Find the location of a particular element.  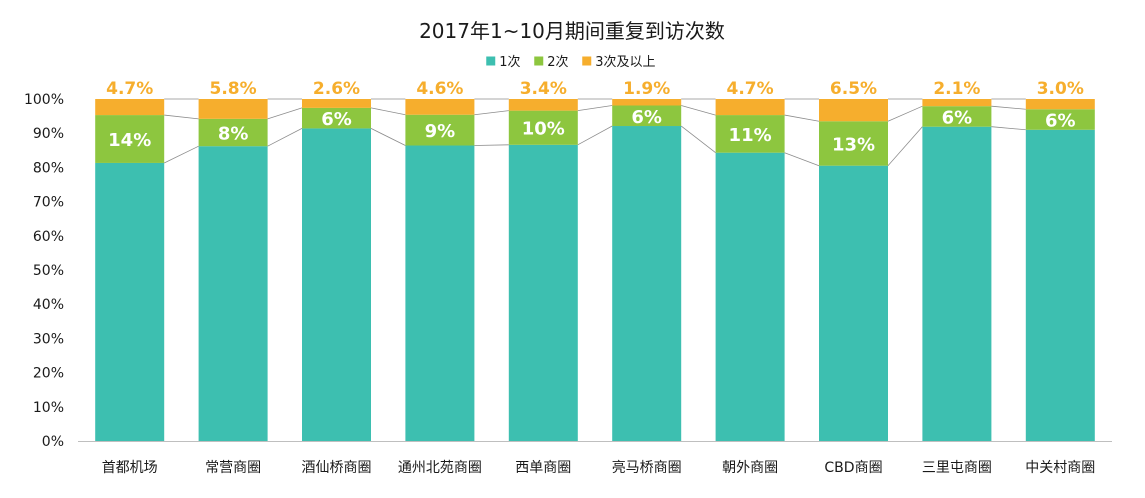

bar-segment-s3-c5 is located at coordinates (543, 105).